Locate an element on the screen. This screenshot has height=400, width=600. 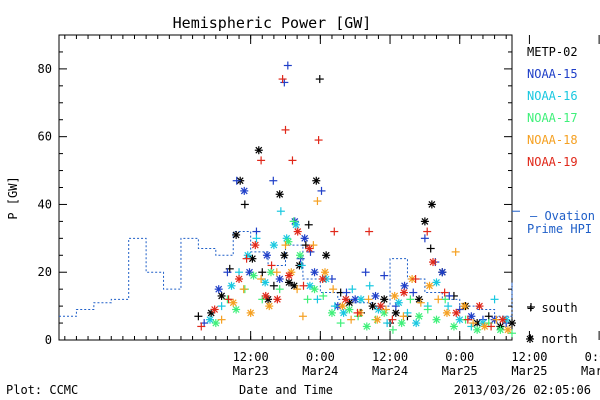
chart-title: Hemispheric Power [GW] is located at coordinates (272, 23).